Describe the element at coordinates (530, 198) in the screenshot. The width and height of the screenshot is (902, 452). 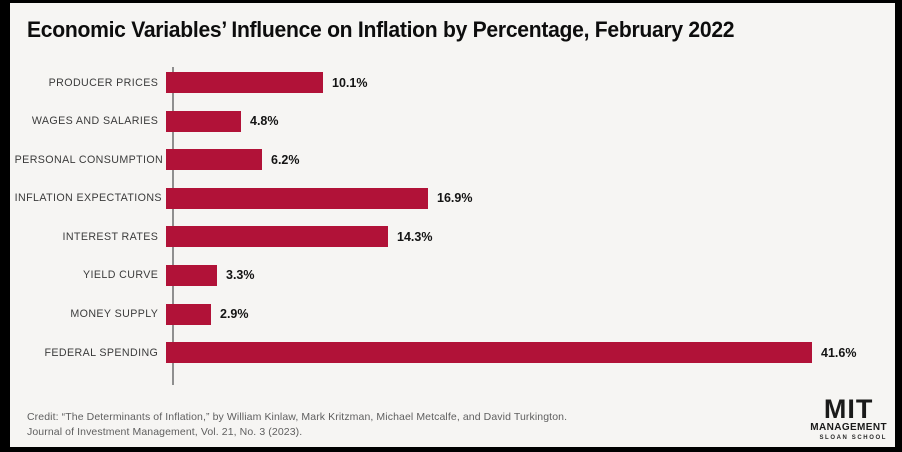
I see `bar-area: 16.9%` at that location.